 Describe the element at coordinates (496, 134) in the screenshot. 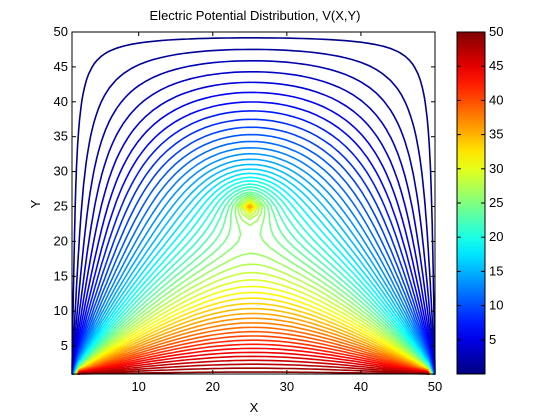

I see `colorbar-tick-label-6: 35` at that location.